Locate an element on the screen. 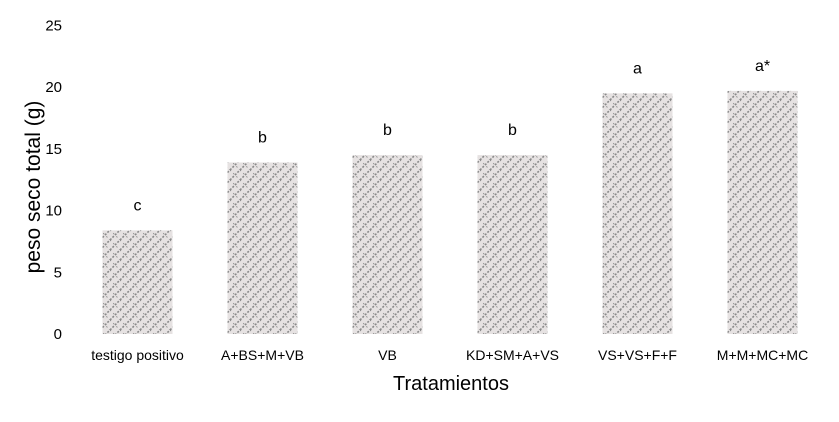  x-tick-label: testigo positivo is located at coordinates (137, 355).